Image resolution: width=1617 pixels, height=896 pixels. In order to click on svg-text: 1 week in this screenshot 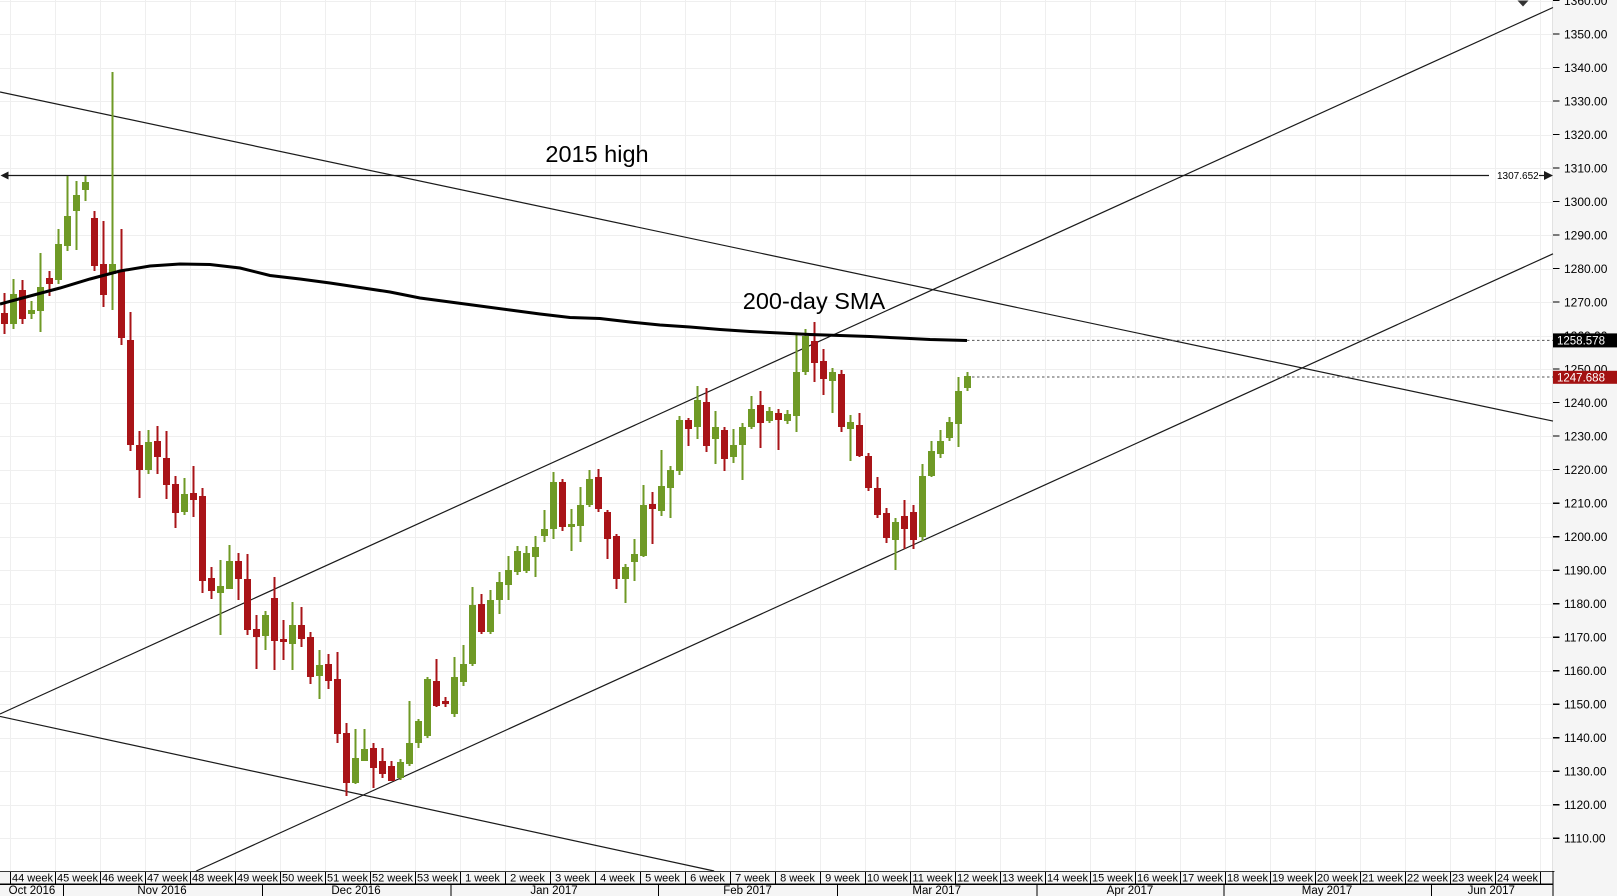, I will do `click(482, 878)`.